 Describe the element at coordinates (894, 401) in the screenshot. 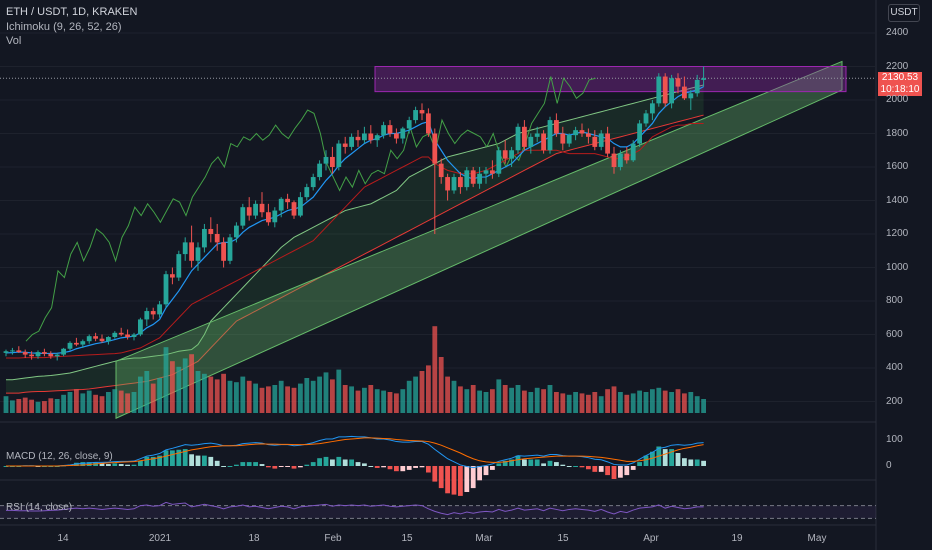

I see `price-tick-label: 200` at that location.